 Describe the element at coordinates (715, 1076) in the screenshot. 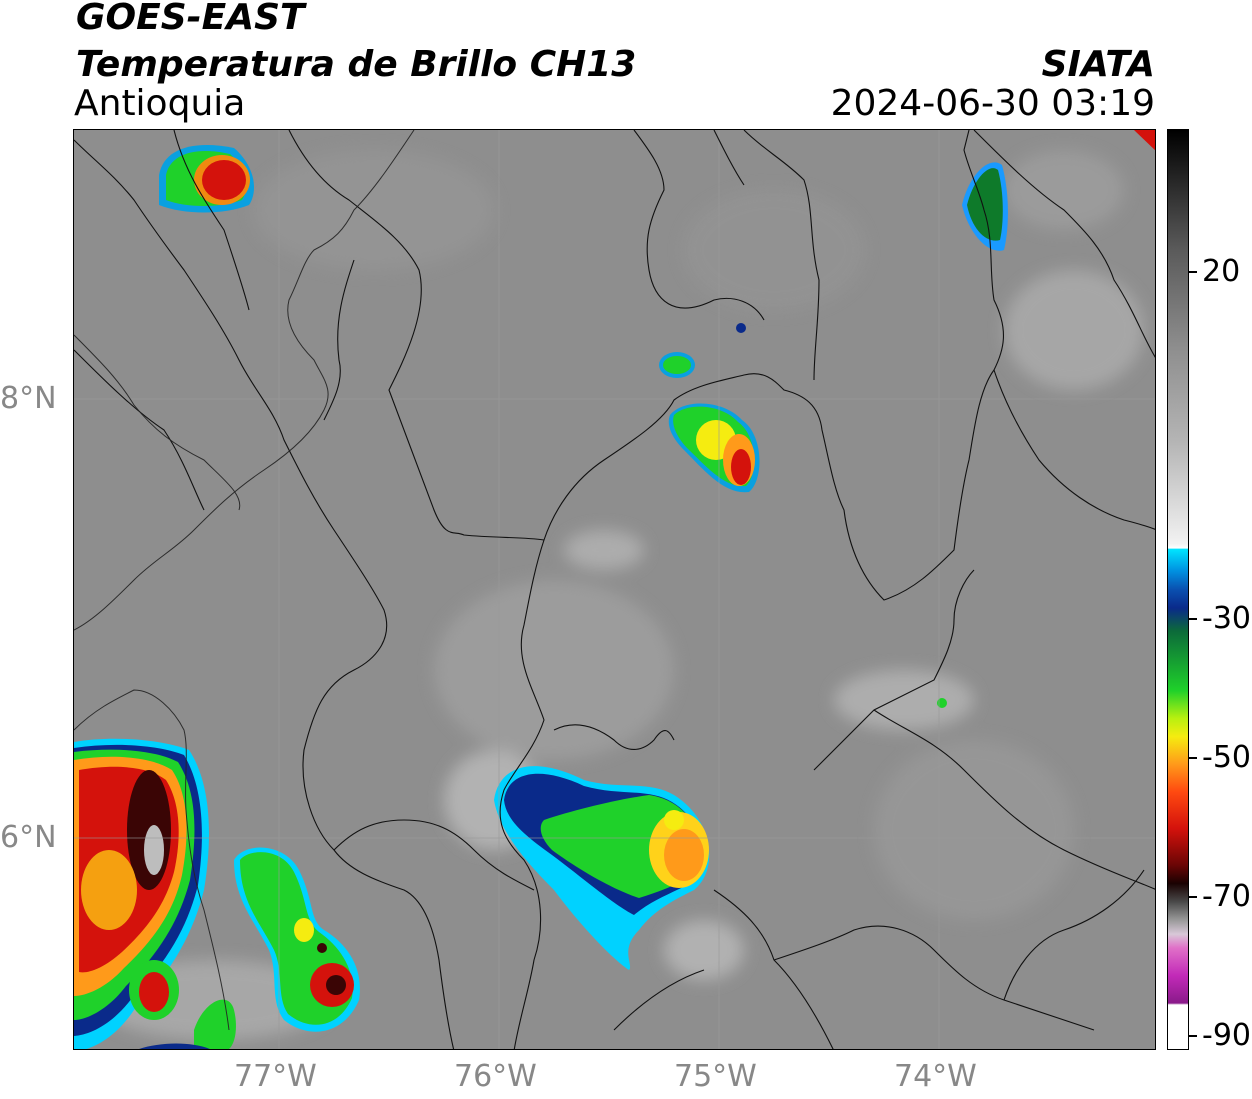

I see `lon-tick-75w: 75°W` at that location.